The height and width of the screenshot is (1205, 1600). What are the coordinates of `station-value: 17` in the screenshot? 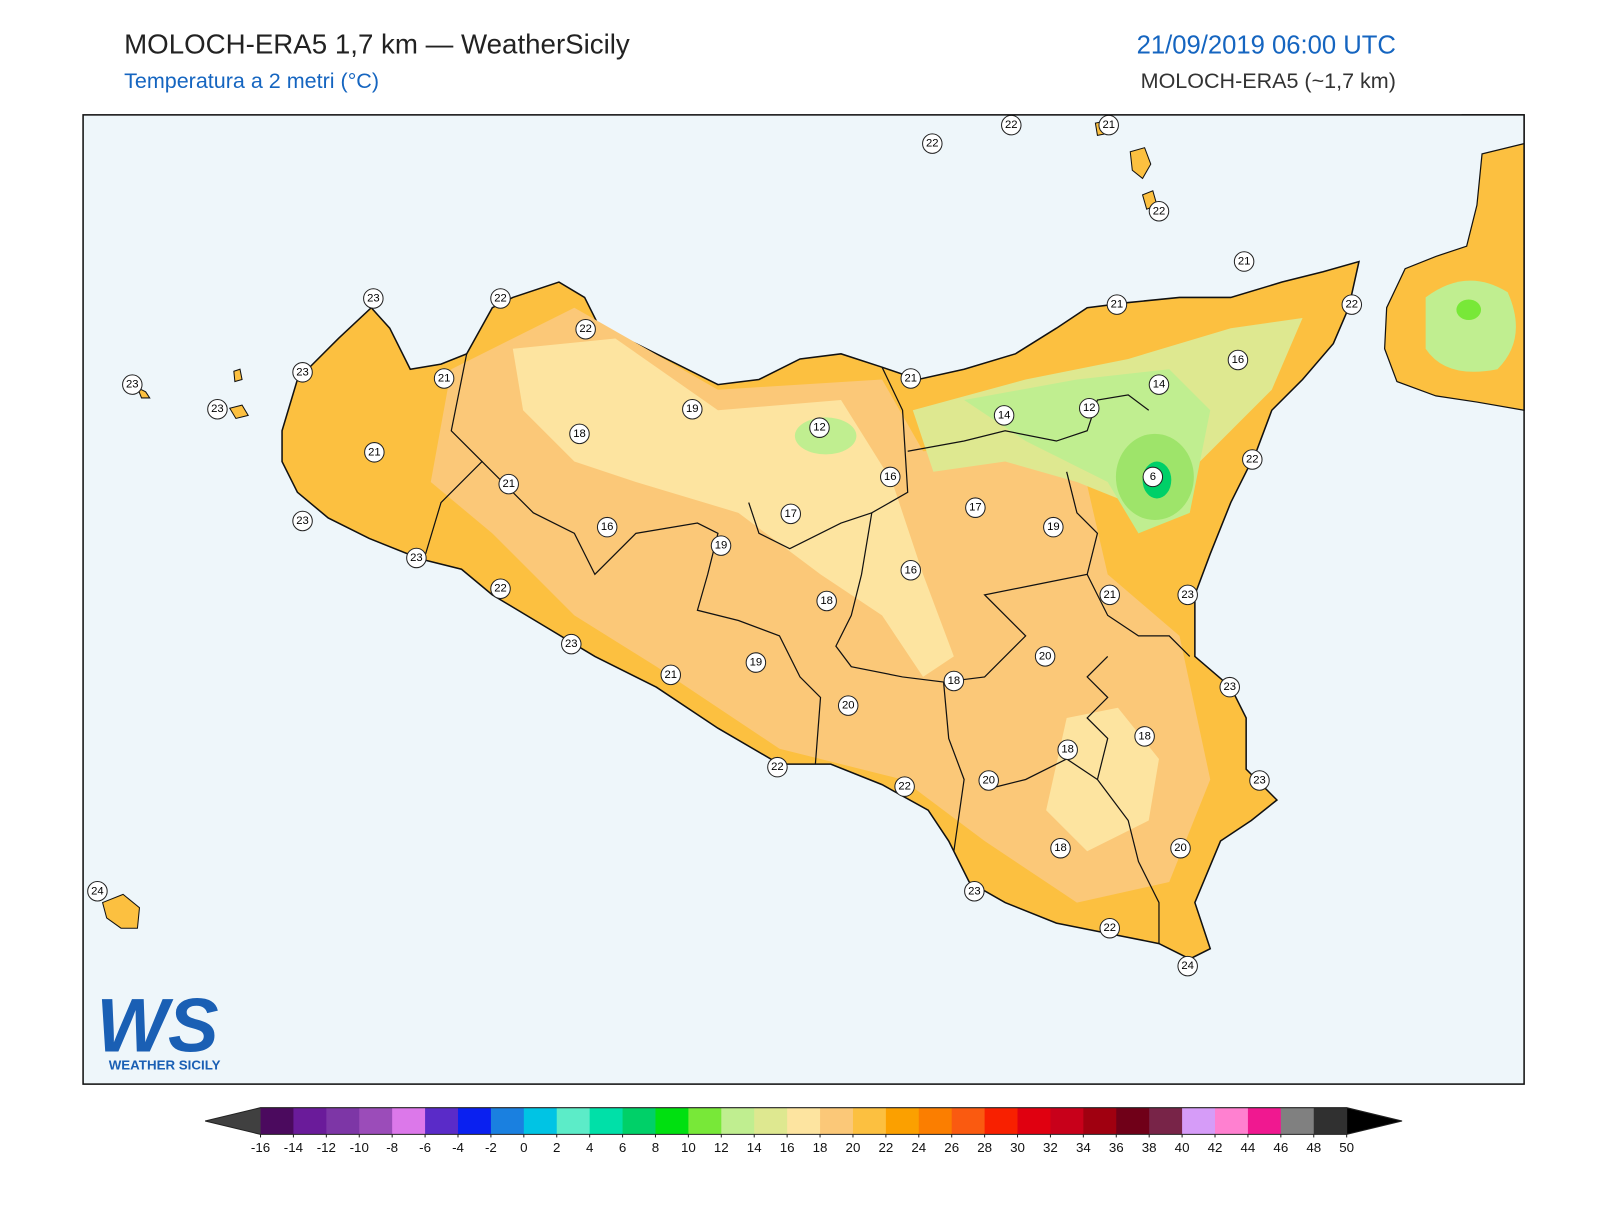 It's located at (975, 508).